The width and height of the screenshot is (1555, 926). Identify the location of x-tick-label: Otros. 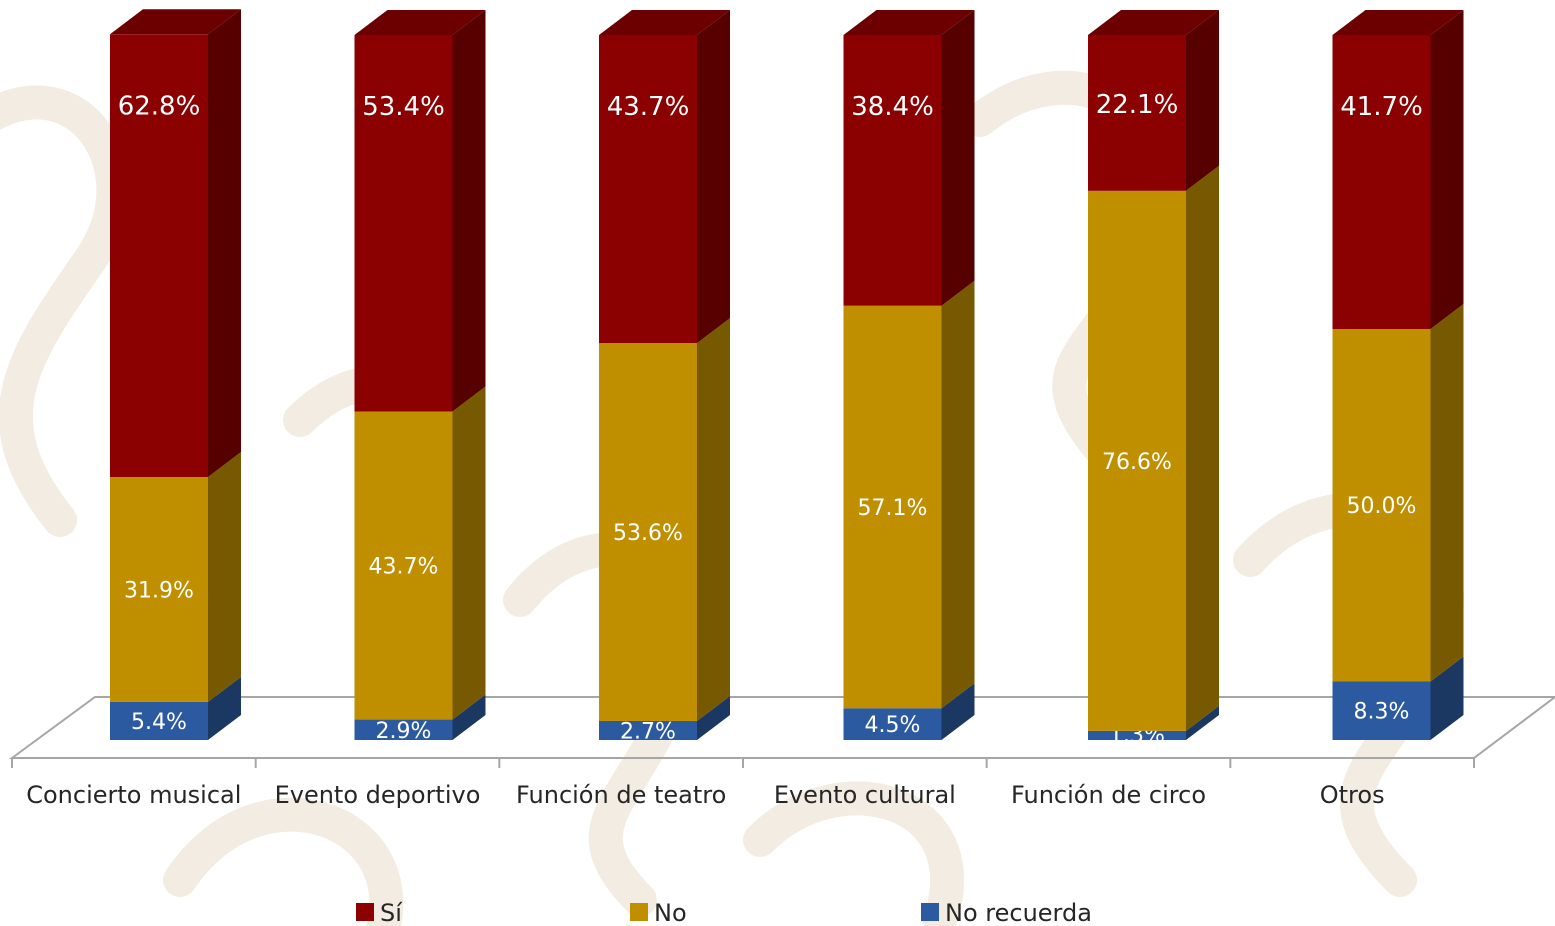
(1352, 795).